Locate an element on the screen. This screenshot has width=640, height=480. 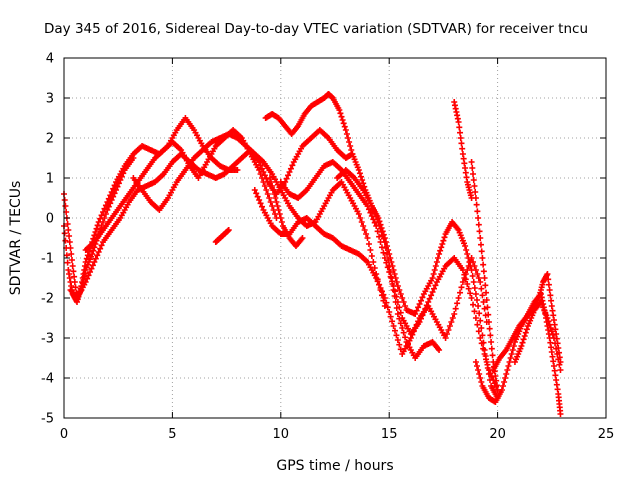
y-tick-label: 4 is located at coordinates (50, 59).